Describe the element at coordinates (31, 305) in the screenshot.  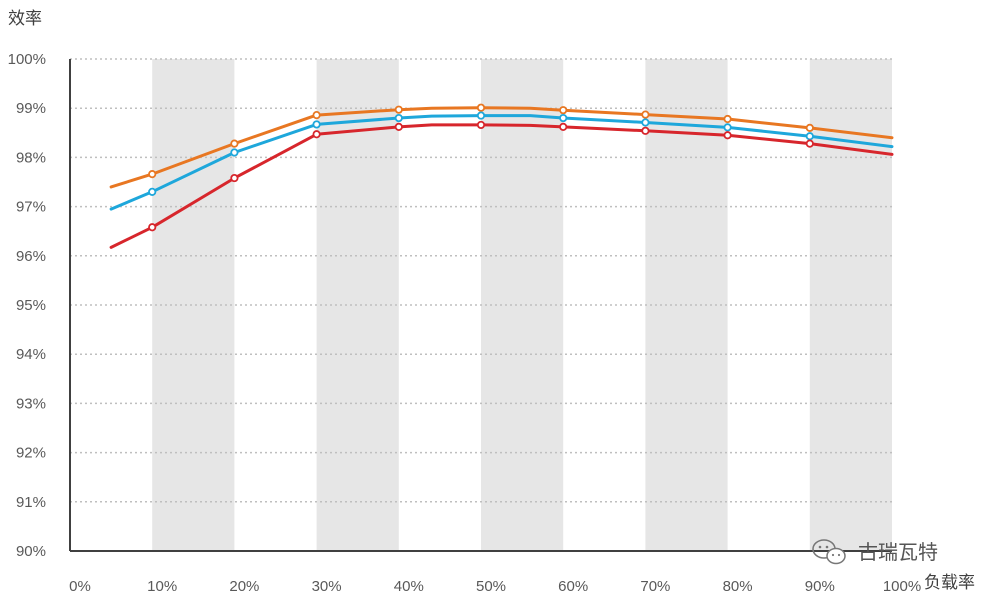
I see `y-tick-label: 95%` at that location.